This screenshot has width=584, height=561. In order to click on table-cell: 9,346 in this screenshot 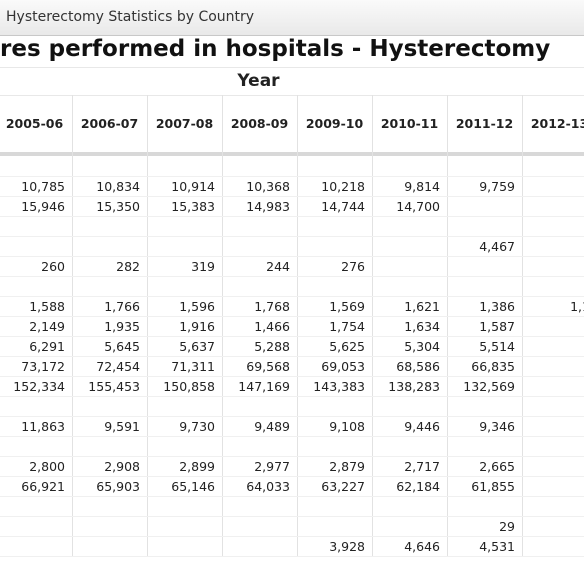, I will do `click(497, 426)`.